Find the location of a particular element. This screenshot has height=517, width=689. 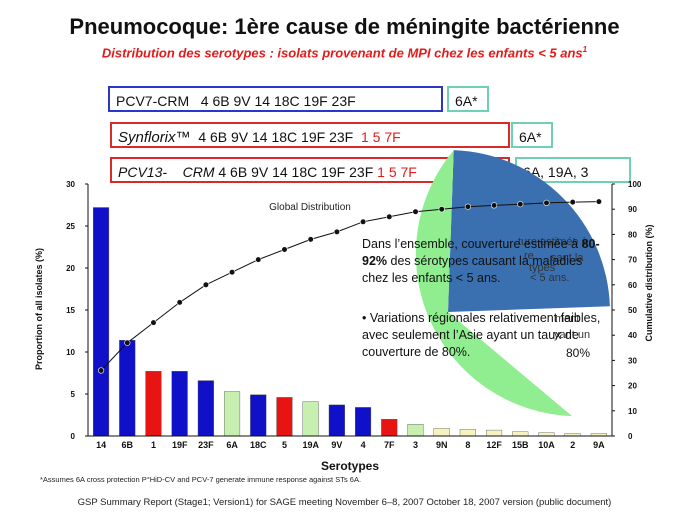

stray-text-6: ment is located at coordinates (567, 319).